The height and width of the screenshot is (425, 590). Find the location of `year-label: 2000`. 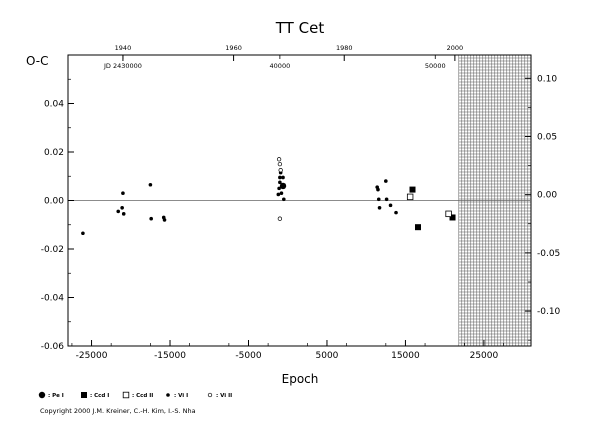

year-label: 2000 is located at coordinates (455, 48).